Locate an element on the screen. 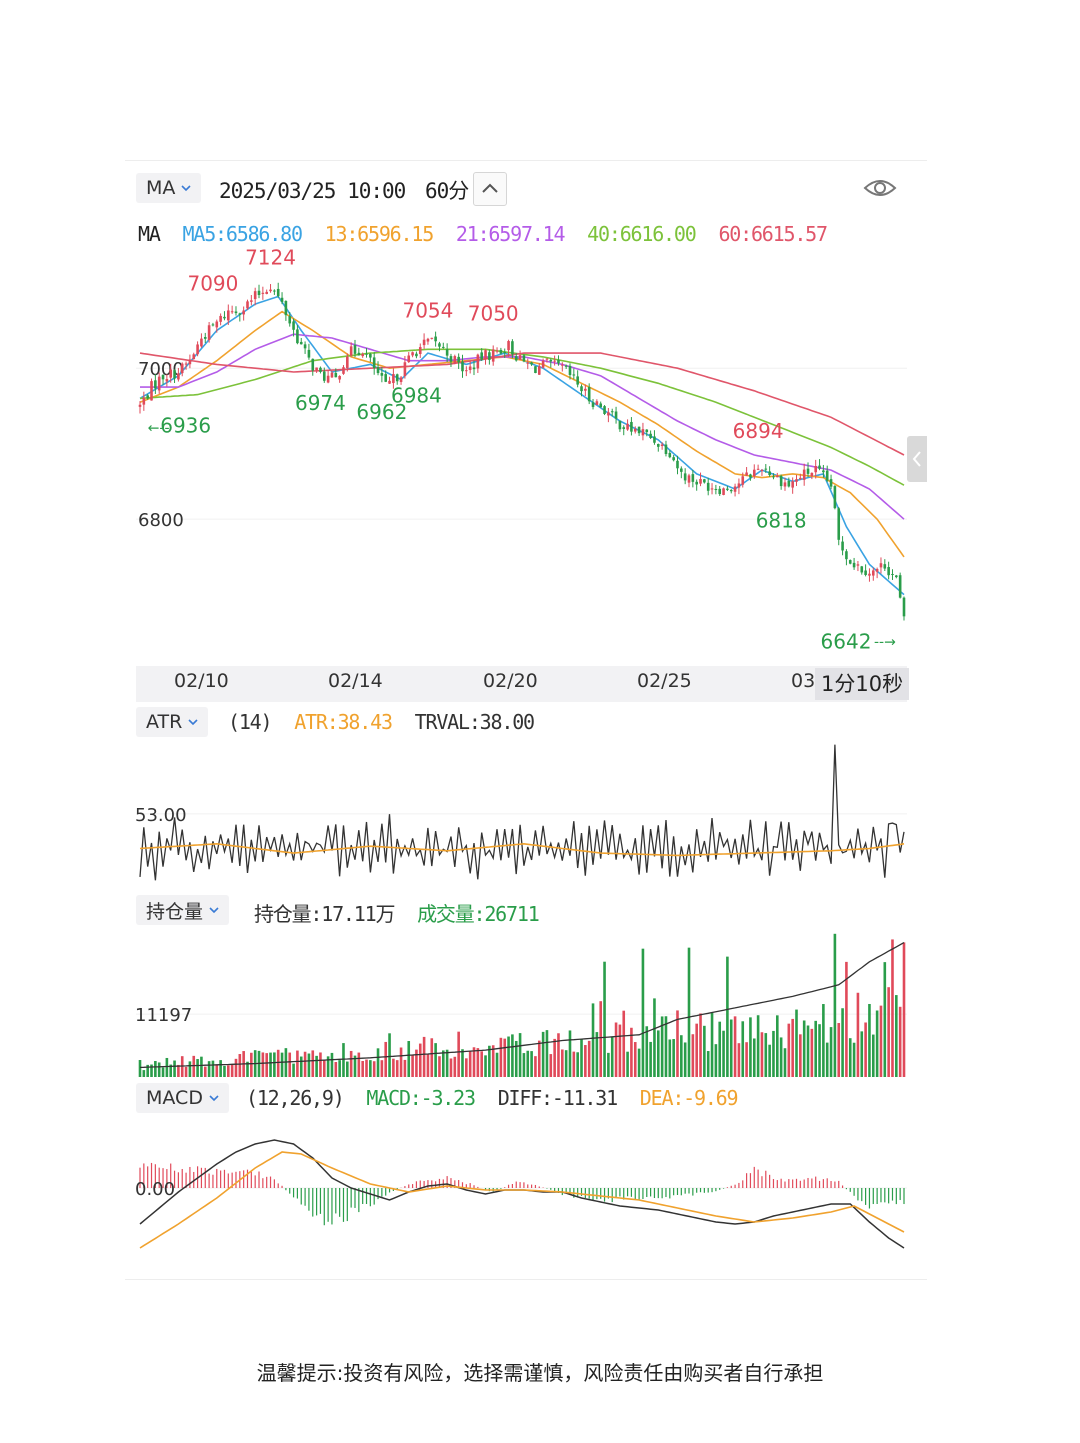 This screenshot has width=1080, height=1443. diff-line is located at coordinates (522, 1194).